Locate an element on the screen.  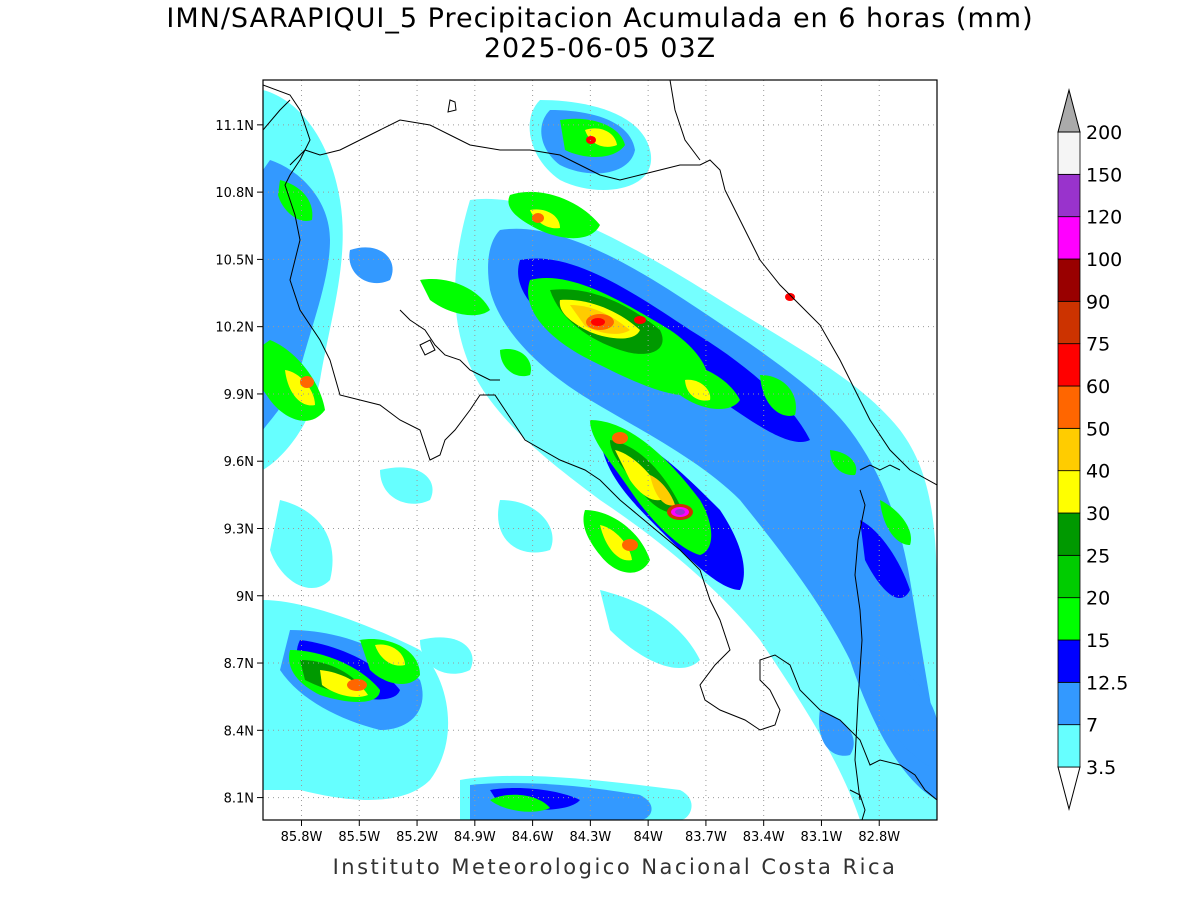
colorbar-label: 3.5 is located at coordinates (1101, 768).